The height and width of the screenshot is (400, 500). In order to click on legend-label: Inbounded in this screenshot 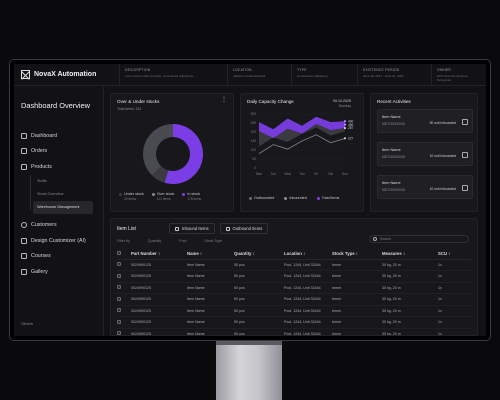, I will do `click(298, 198)`.